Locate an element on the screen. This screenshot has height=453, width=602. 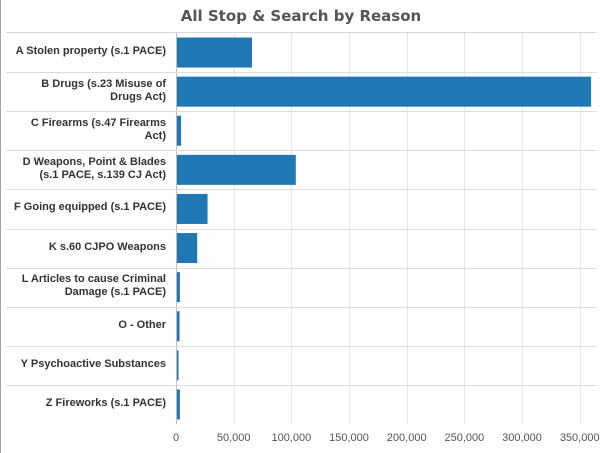
category-label: B Drugs (s.23 Misuse of Drugs Act) is located at coordinates (83, 91).